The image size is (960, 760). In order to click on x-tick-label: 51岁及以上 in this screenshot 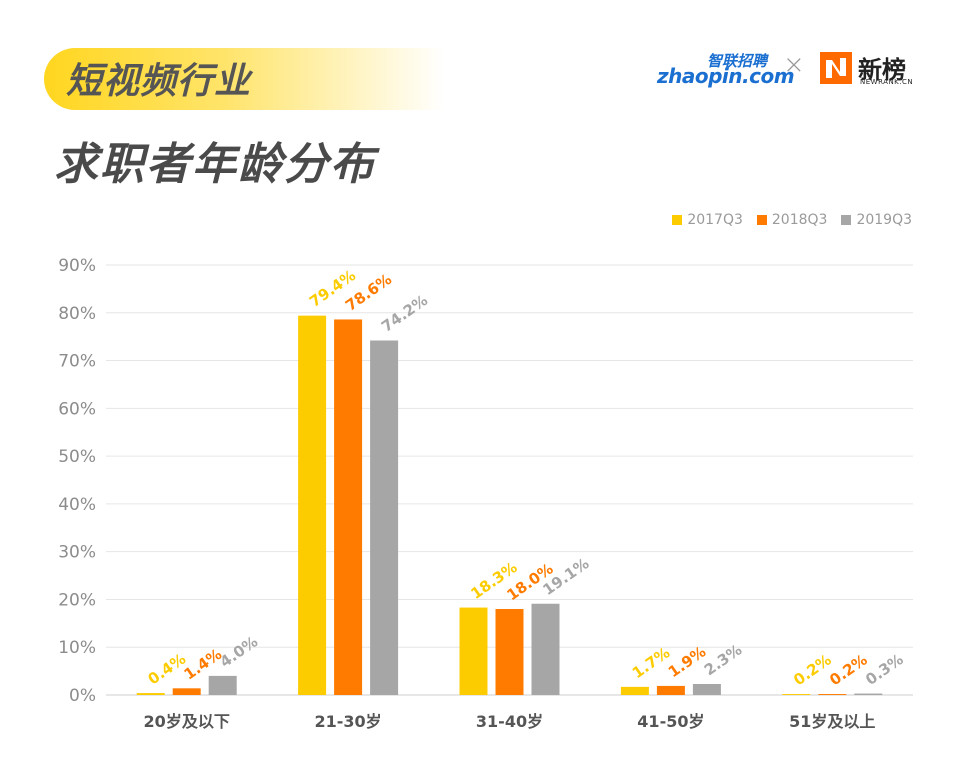, I will do `click(832, 721)`.